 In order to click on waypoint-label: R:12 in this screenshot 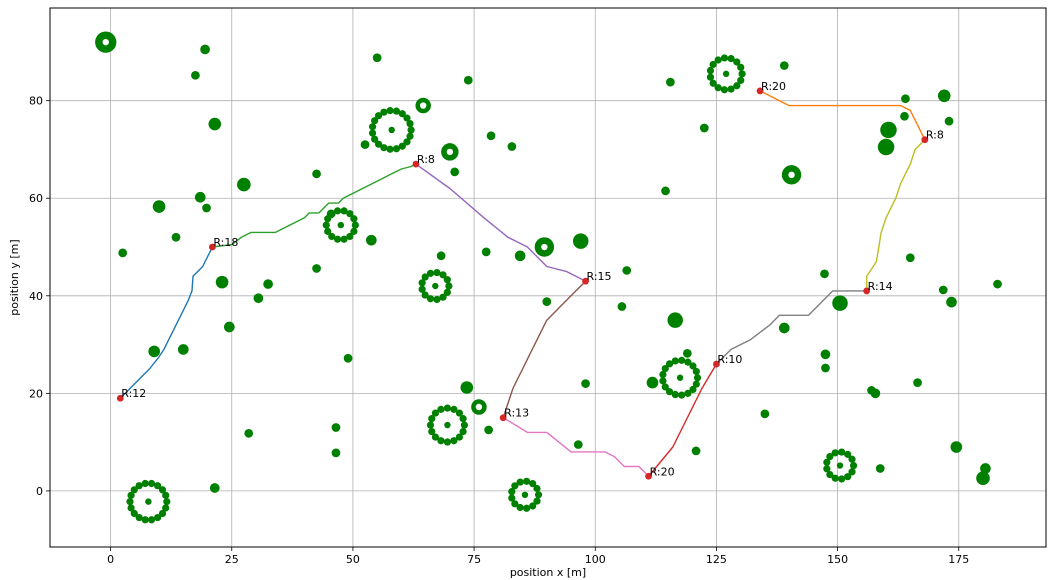, I will do `click(133, 393)`.